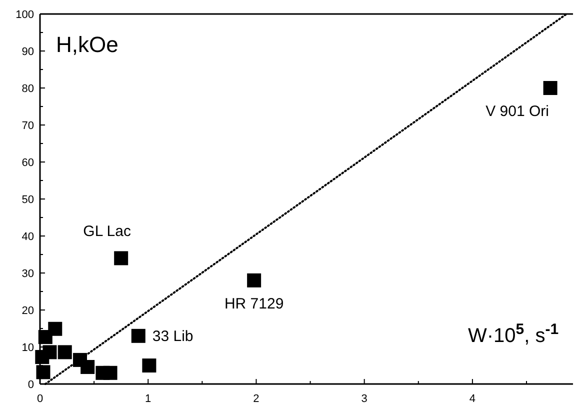 The height and width of the screenshot is (405, 574). Describe the element at coordinates (31, 385) in the screenshot. I see `y-tick-label: 0` at that location.